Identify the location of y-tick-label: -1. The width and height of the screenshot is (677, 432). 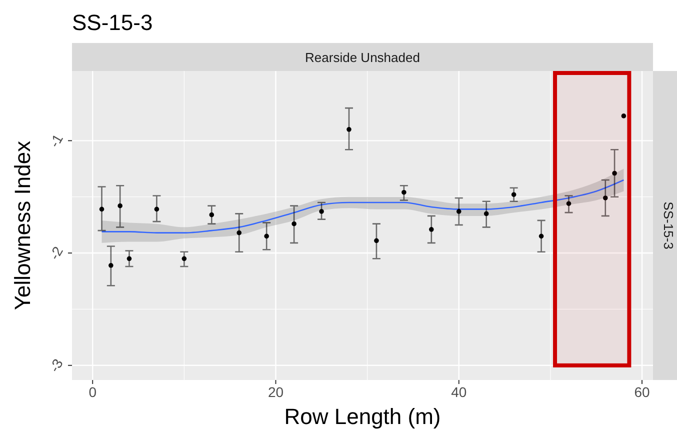
(56, 140).